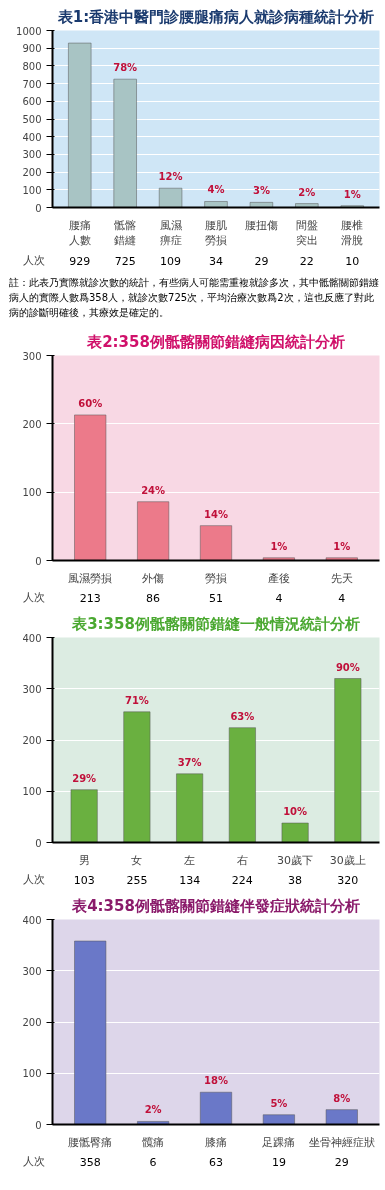 Image resolution: width=385 pixels, height=1190 pixels. I want to click on chart-title: 表4:358例骶髂關節錯縫伴發症狀統計分析, so click(215, 905).